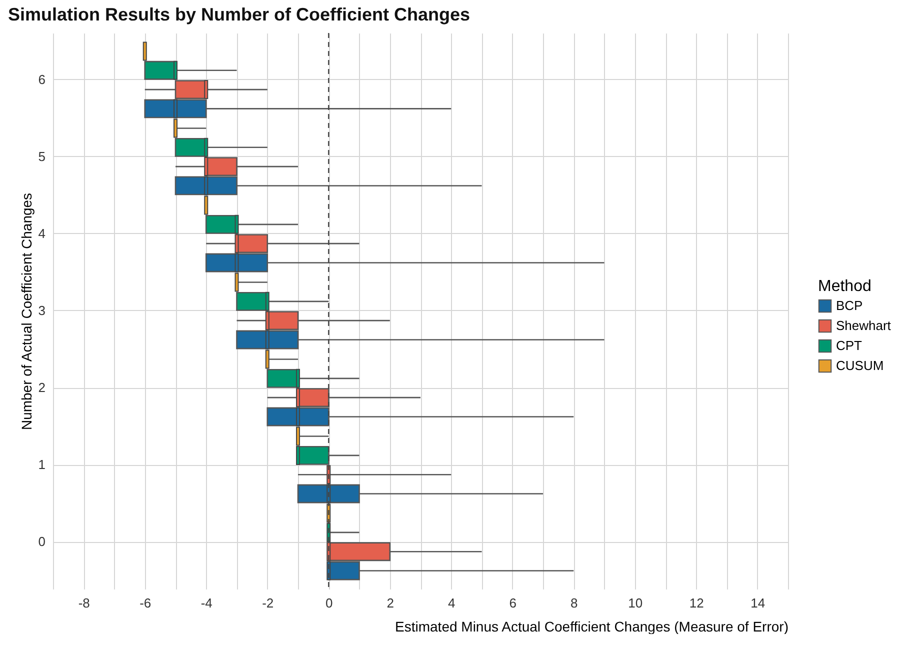  Describe the element at coordinates (635, 603) in the screenshot. I see `x-tick-label: 10` at that location.